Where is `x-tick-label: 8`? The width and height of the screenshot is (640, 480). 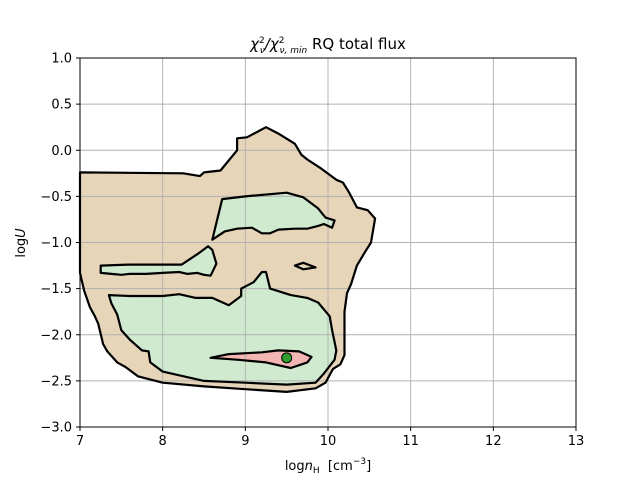
x-tick-label: 8 is located at coordinates (163, 441).